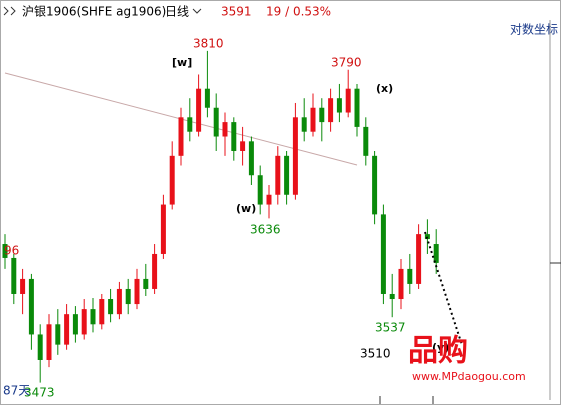  I want to click on annotation: 3473, so click(39, 393).